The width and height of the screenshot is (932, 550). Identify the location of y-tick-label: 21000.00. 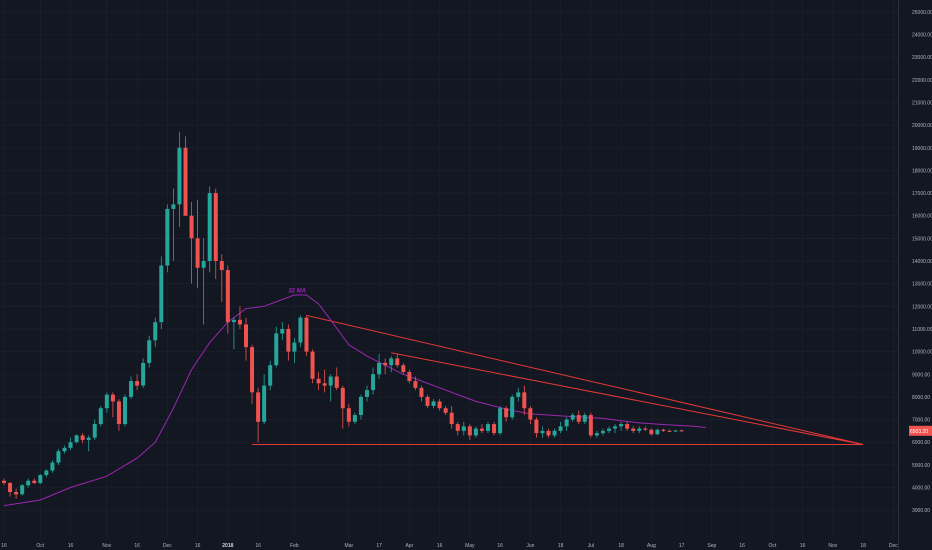
(922, 103).